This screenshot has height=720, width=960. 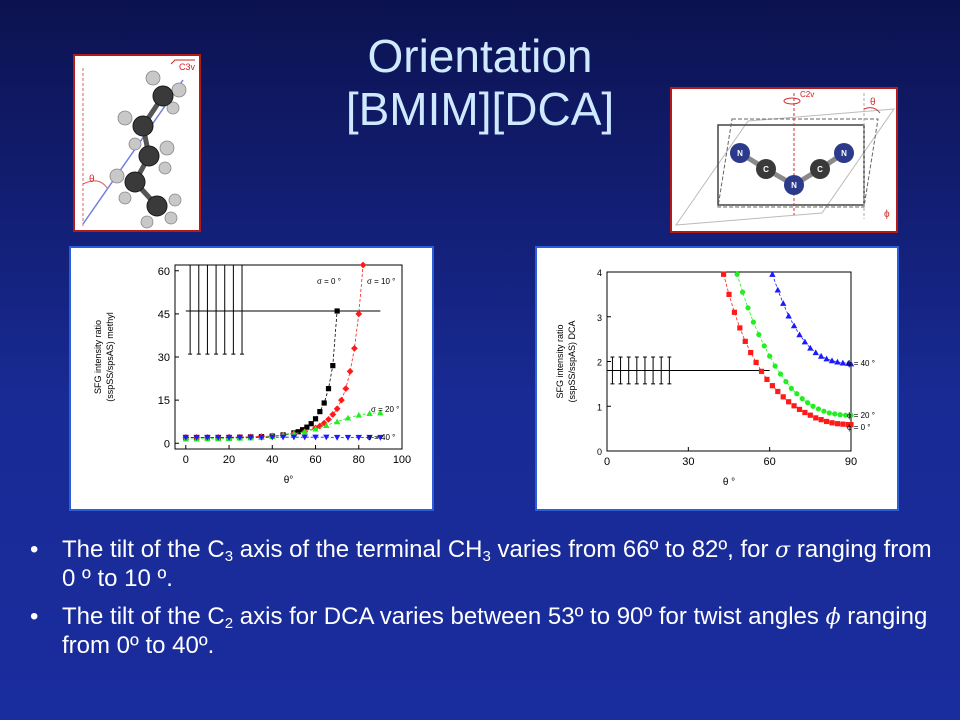 What do you see at coordinates (143, 549) in the screenshot?
I see `bullet1-text-part1: The tilt of the C` at bounding box center [143, 549].